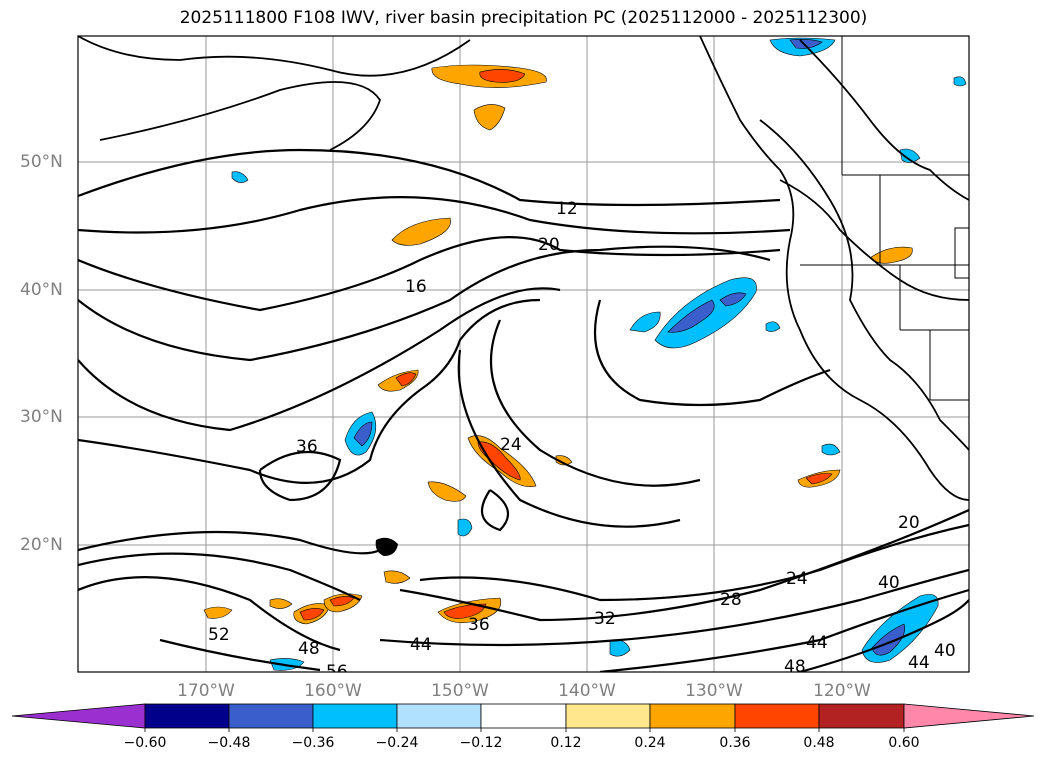  I want to click on lat-label-50n: 50°N, so click(41, 162).